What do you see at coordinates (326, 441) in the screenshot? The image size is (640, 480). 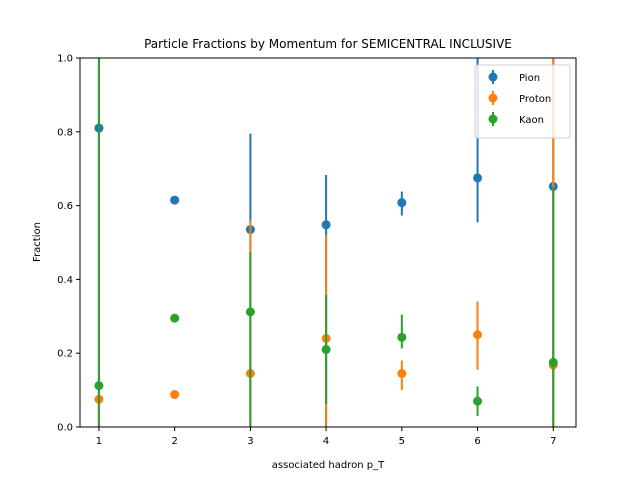 I see `x-tick-label: 4` at bounding box center [326, 441].